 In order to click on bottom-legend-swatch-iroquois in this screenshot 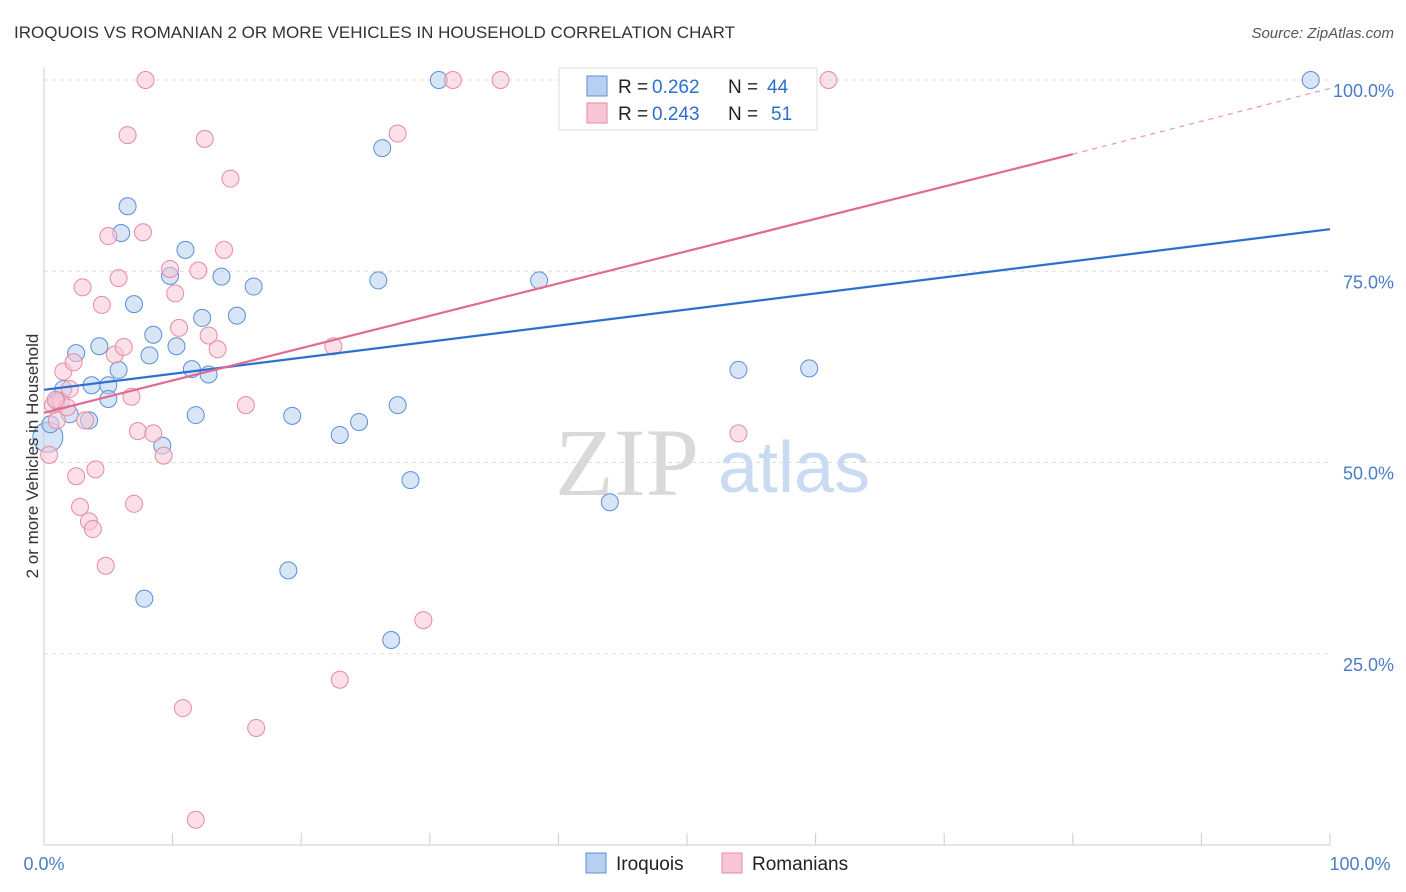, I will do `click(596, 863)`.